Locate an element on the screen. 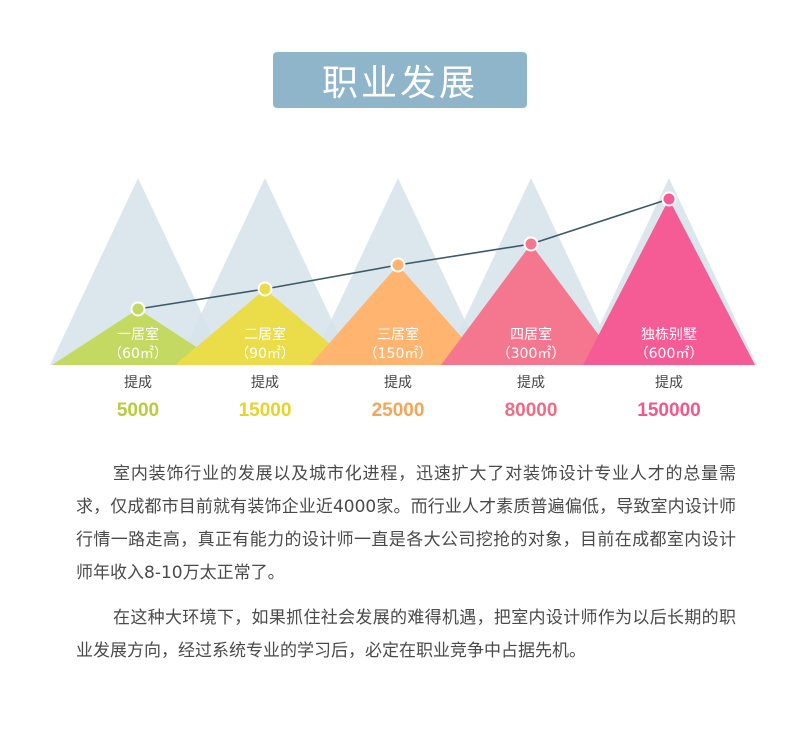 The height and width of the screenshot is (735, 800). commission-value: 25000 is located at coordinates (398, 410).